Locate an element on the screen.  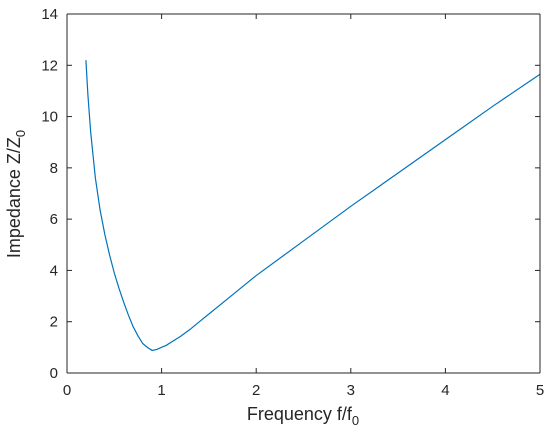
y-tick-label: 0 is located at coordinates (54, 373).